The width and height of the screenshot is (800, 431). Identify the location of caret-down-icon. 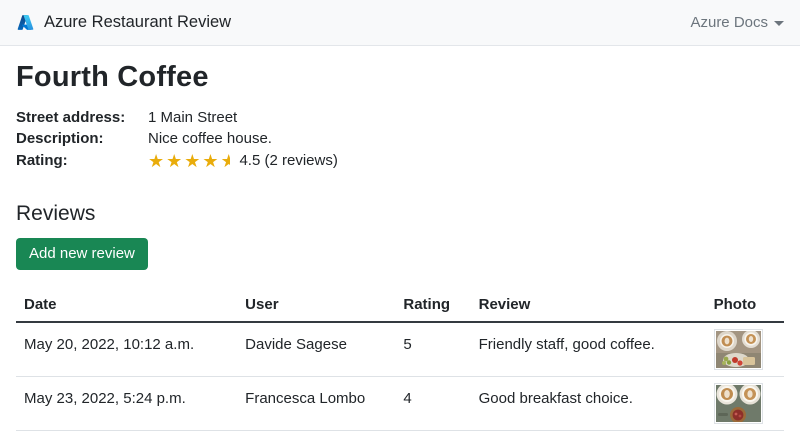
(779, 23).